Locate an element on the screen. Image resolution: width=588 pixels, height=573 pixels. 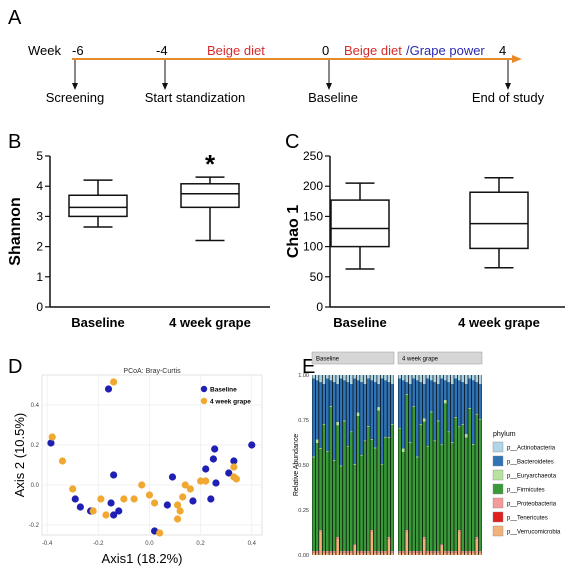
week-label: Week is located at coordinates (44, 50).